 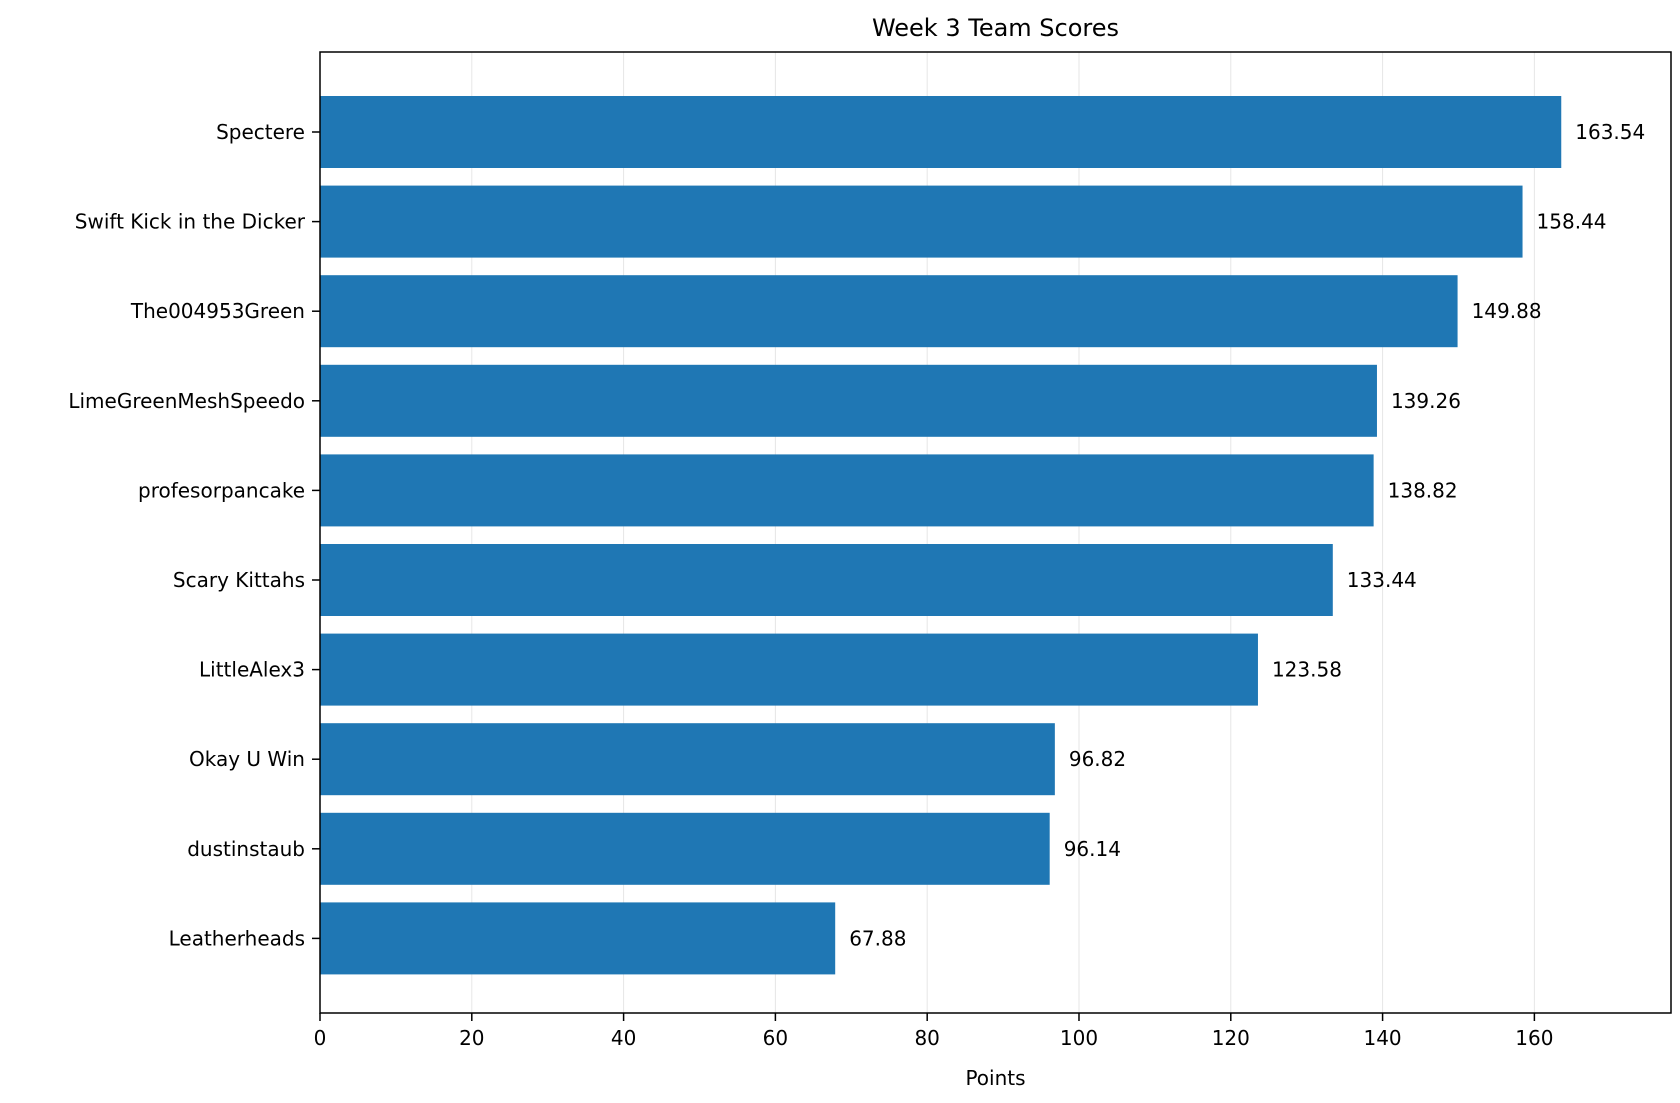 I want to click on y-tick-label: Swift Kick in the Dicker, so click(x=190, y=222).